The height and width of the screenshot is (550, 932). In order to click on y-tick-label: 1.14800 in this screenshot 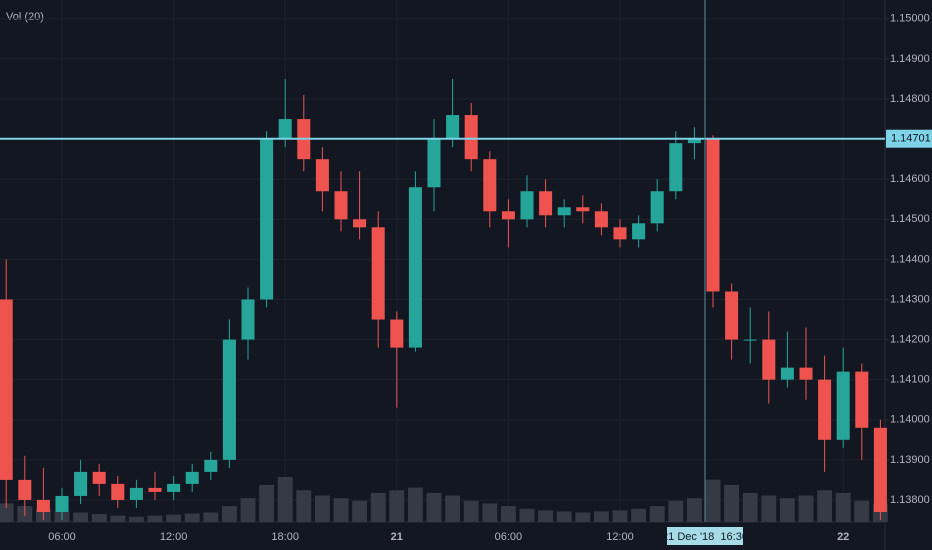, I will do `click(910, 99)`.